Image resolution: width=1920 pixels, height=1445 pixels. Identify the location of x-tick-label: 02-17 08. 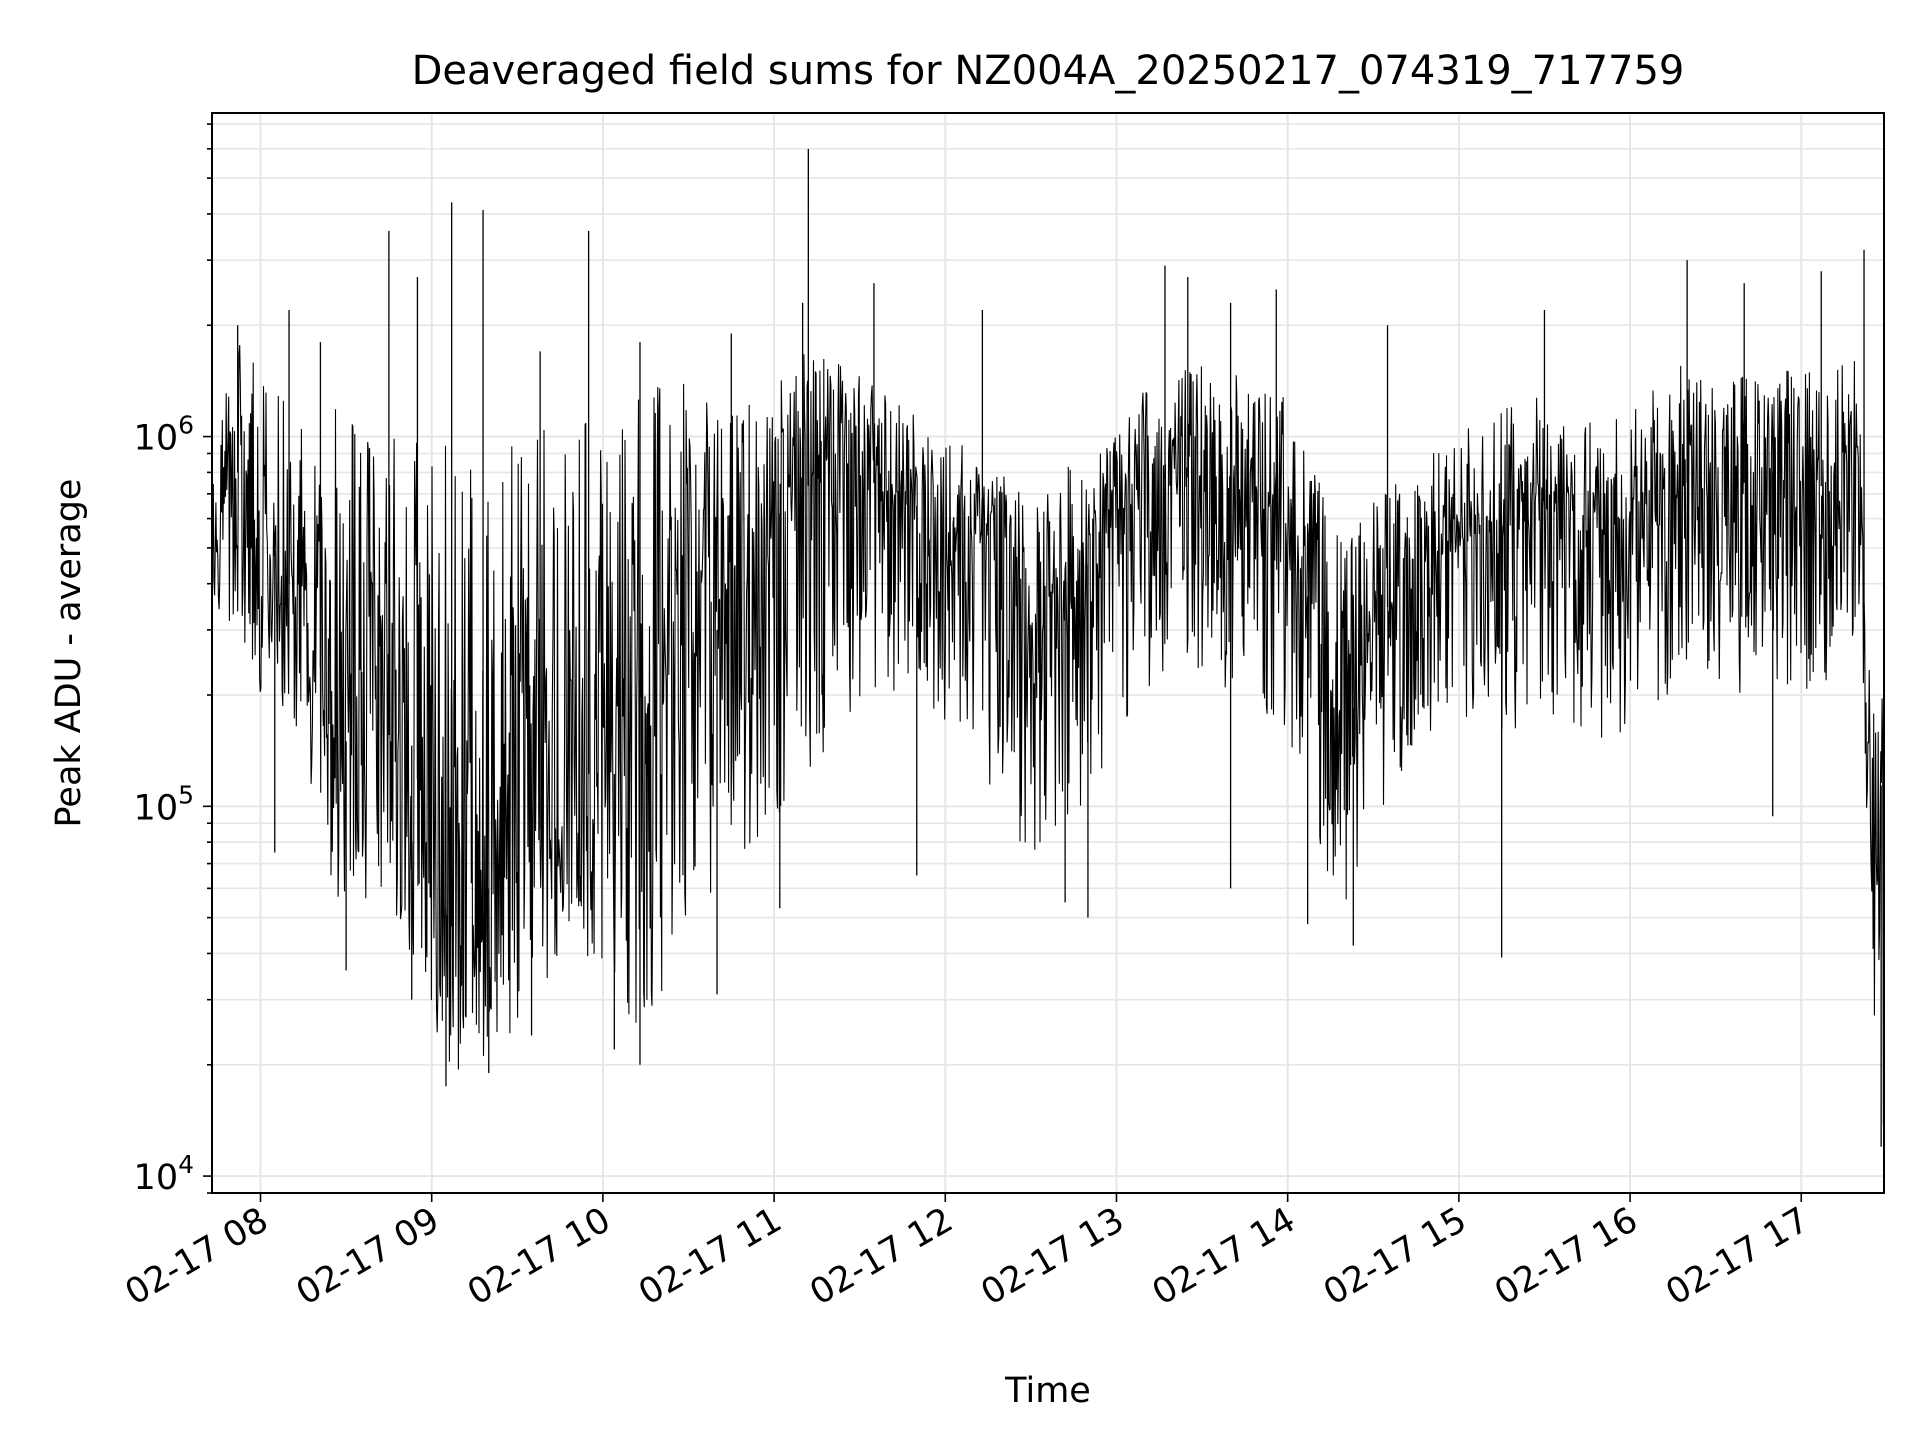
(197, 1256).